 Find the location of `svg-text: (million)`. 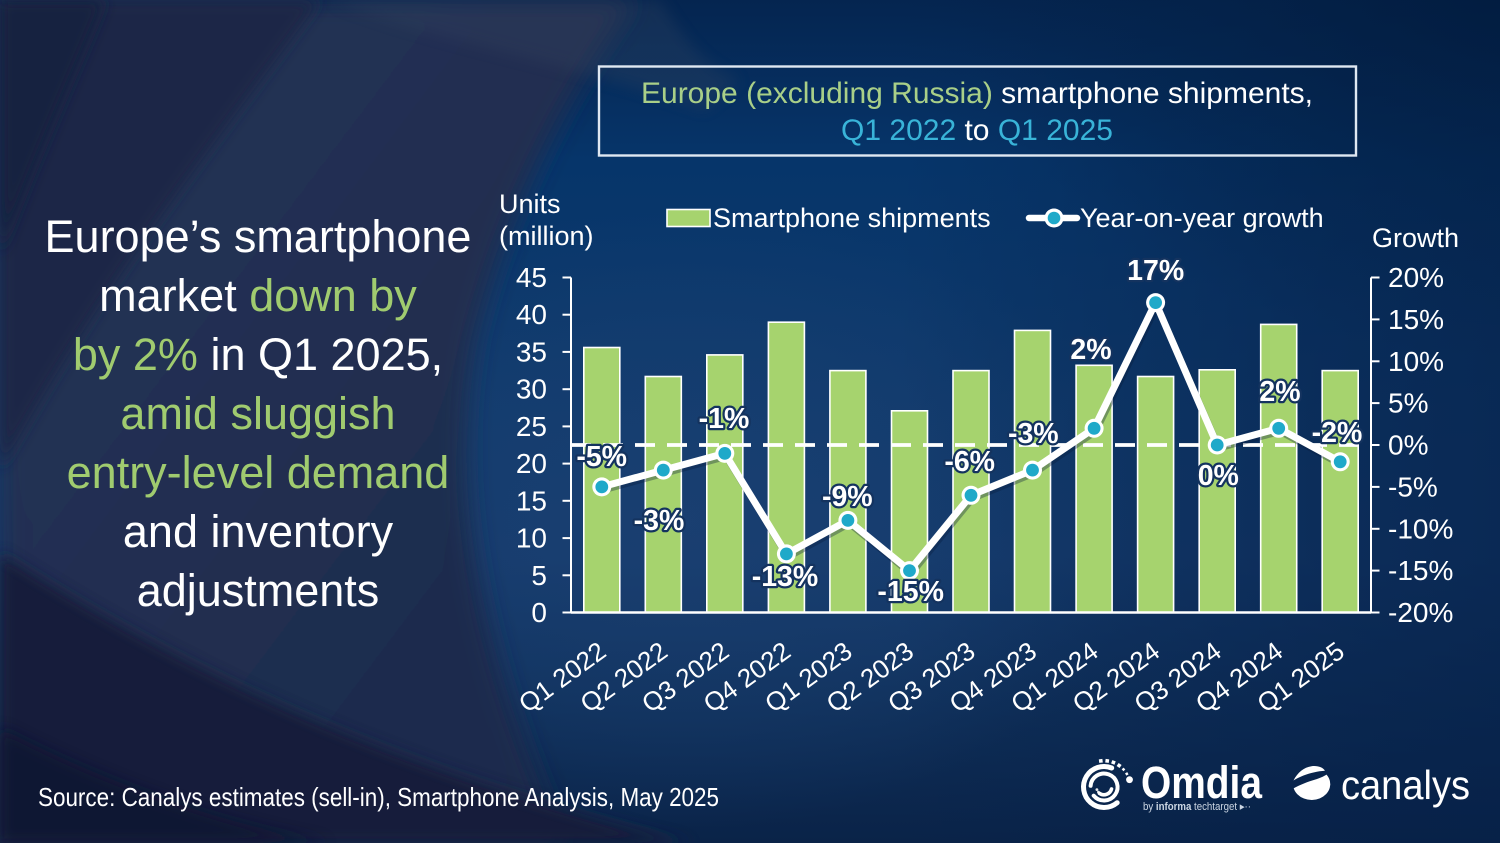

svg-text: (million) is located at coordinates (546, 236).